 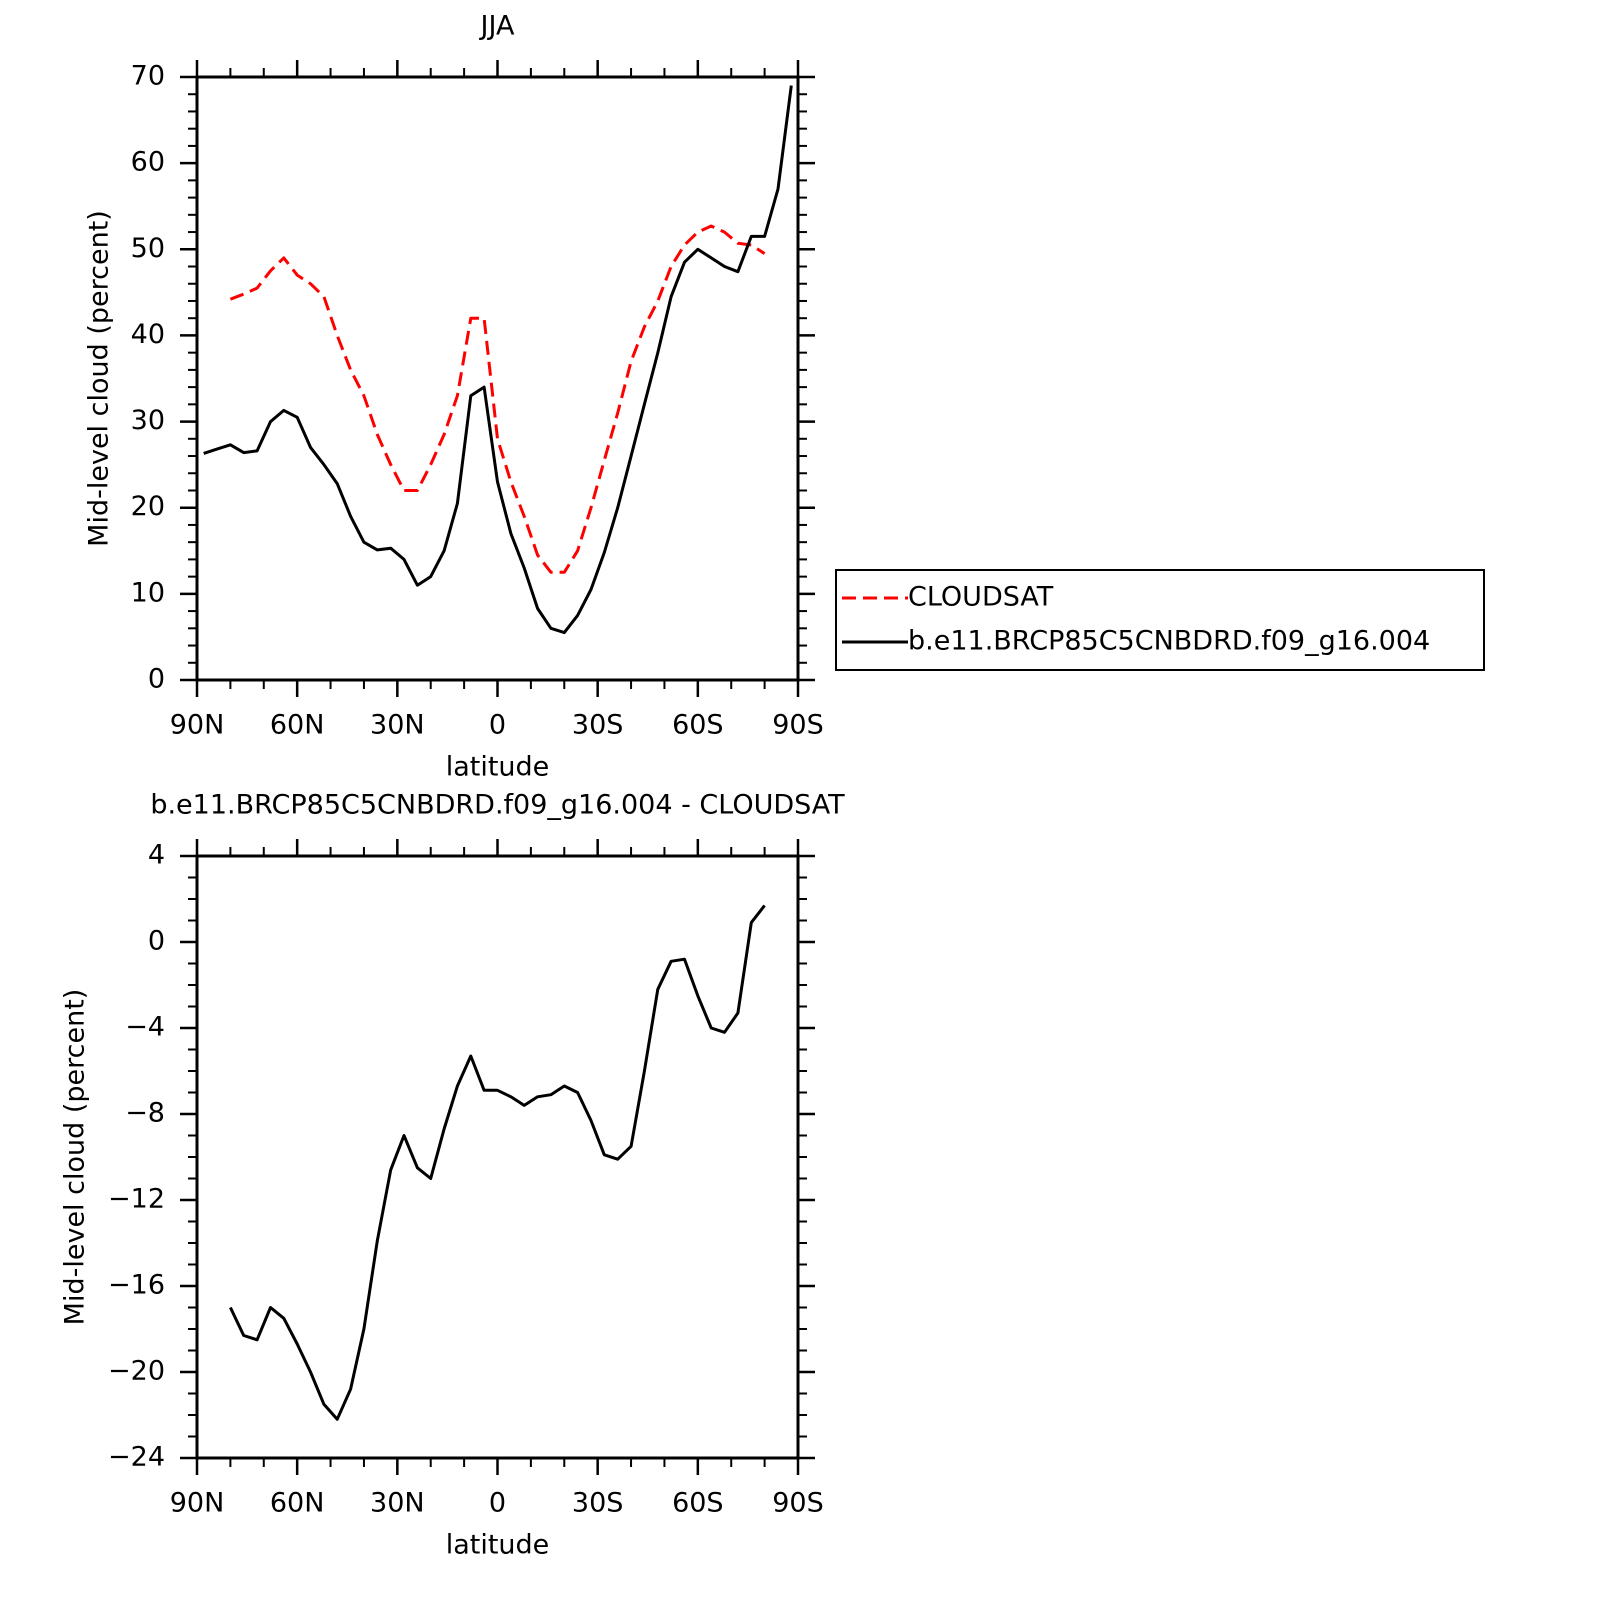 What do you see at coordinates (148, 248) in the screenshot?
I see `y-tick-label: 50` at bounding box center [148, 248].